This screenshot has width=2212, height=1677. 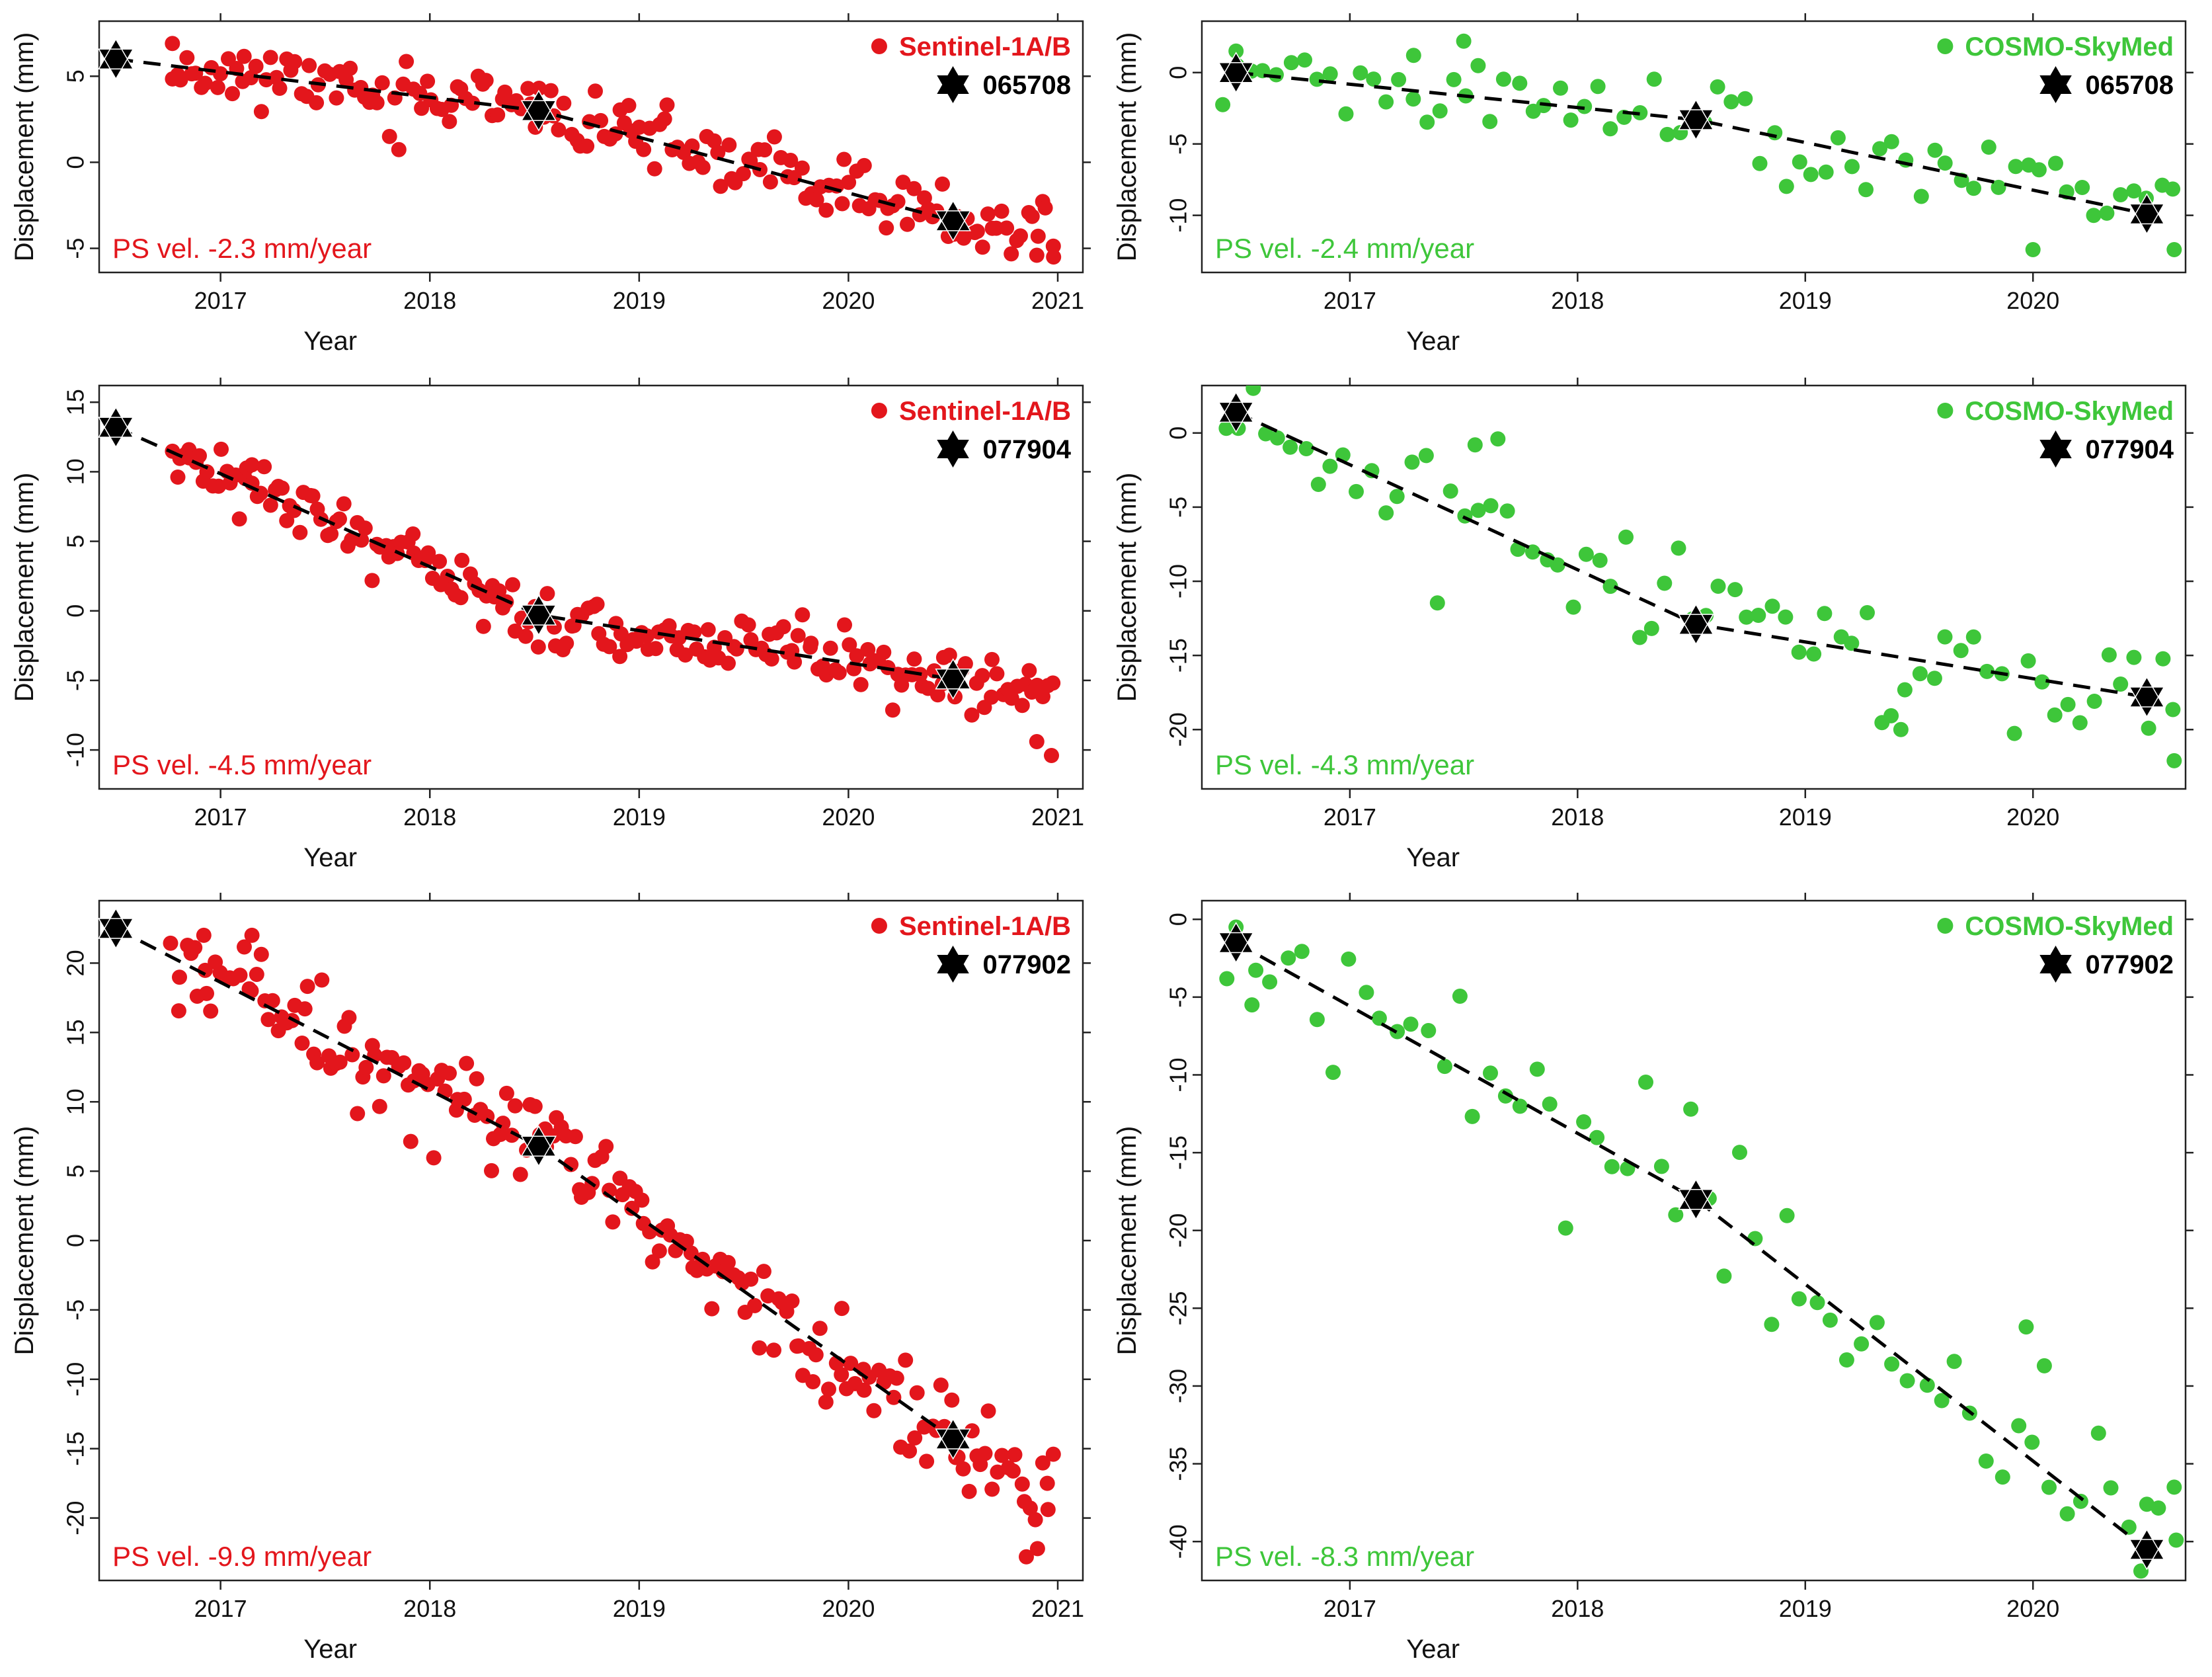 I want to click on y-tick-label: -40, so click(x=1178, y=1541).